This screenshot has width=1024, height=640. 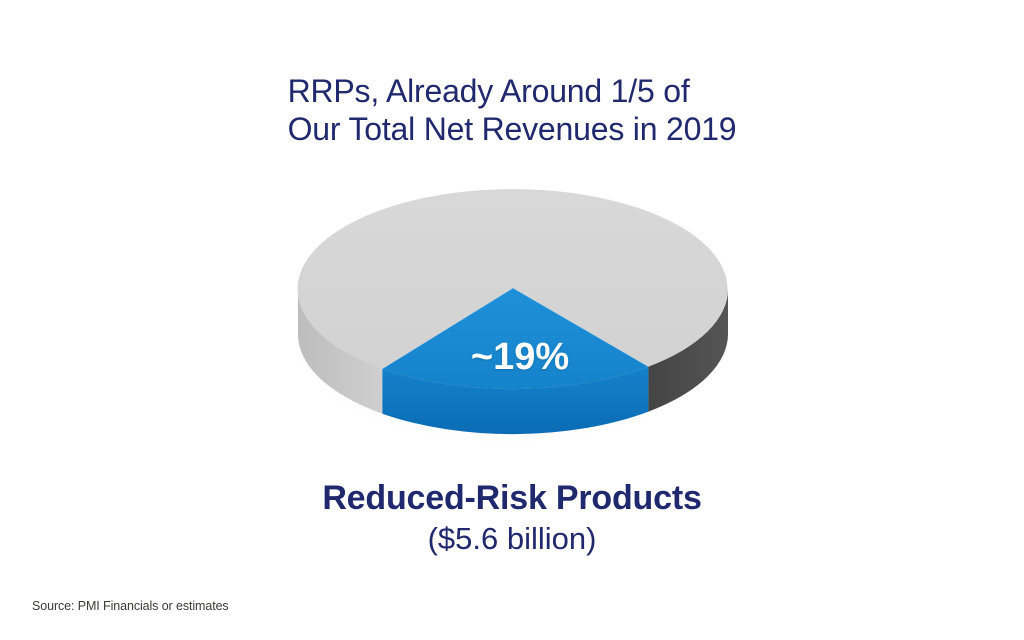 What do you see at coordinates (488, 91) in the screenshot?
I see `title-line-1: RRPs, Already Around 1/5 of` at bounding box center [488, 91].